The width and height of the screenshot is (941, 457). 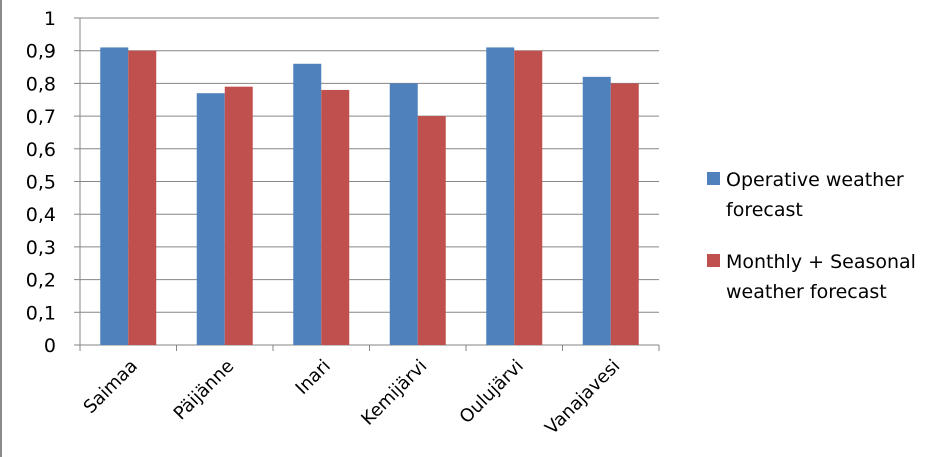 I want to click on legend-label-series-1-line-1: Operative weather, so click(x=815, y=180).